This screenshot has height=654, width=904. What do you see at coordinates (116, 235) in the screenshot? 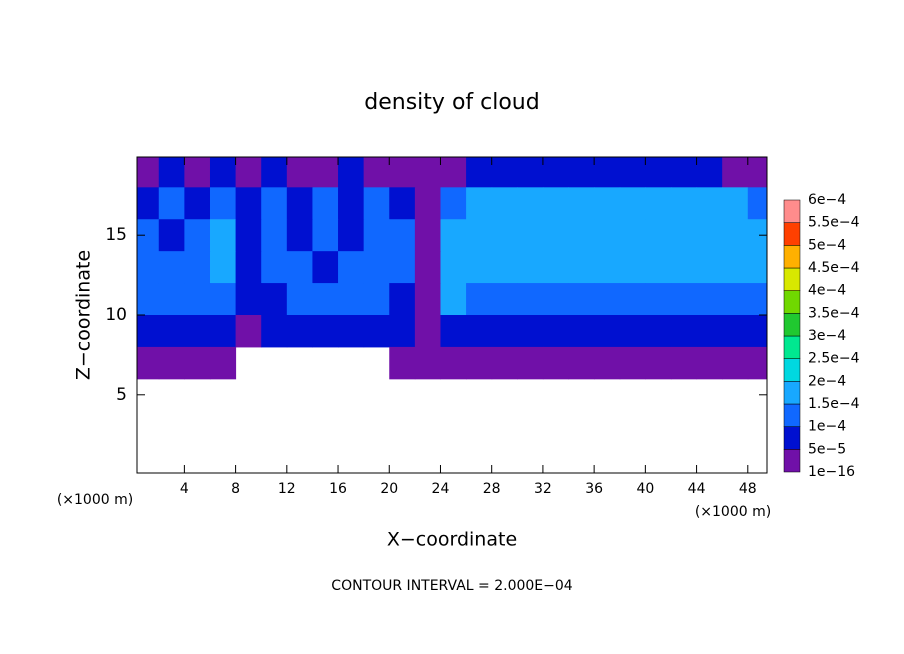
I see `y-tick-label: 15` at bounding box center [116, 235].